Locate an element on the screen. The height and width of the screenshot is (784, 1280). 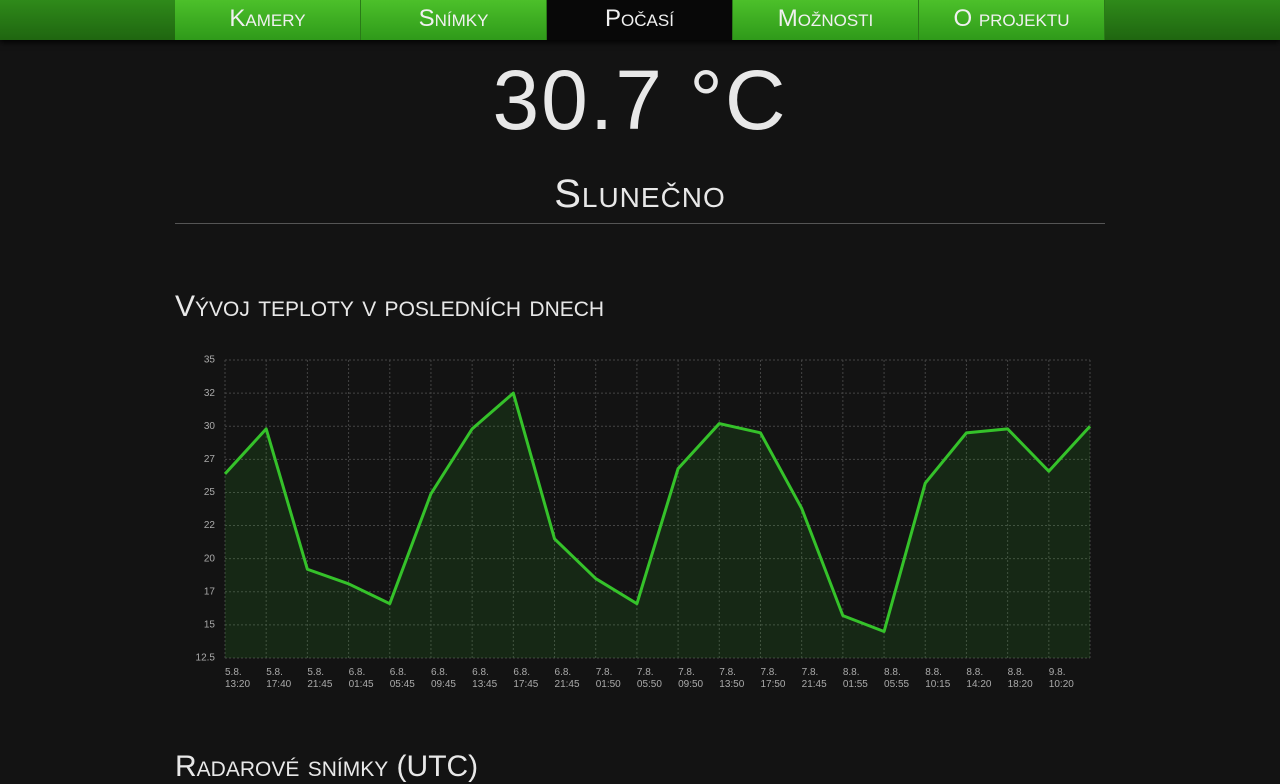
x-tick-label: 5.8. 13:20 is located at coordinates (237, 678).